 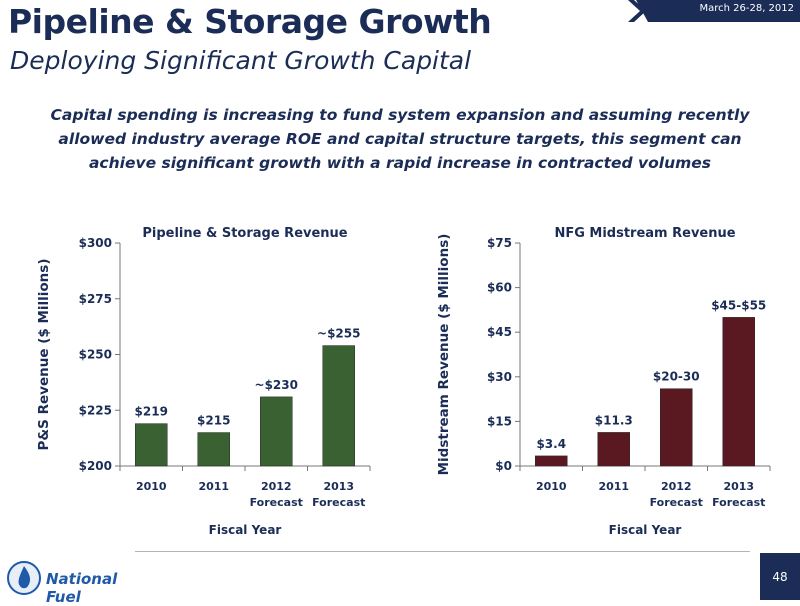 What do you see at coordinates (614, 420) in the screenshot?
I see `data-label: $11.3` at bounding box center [614, 420].